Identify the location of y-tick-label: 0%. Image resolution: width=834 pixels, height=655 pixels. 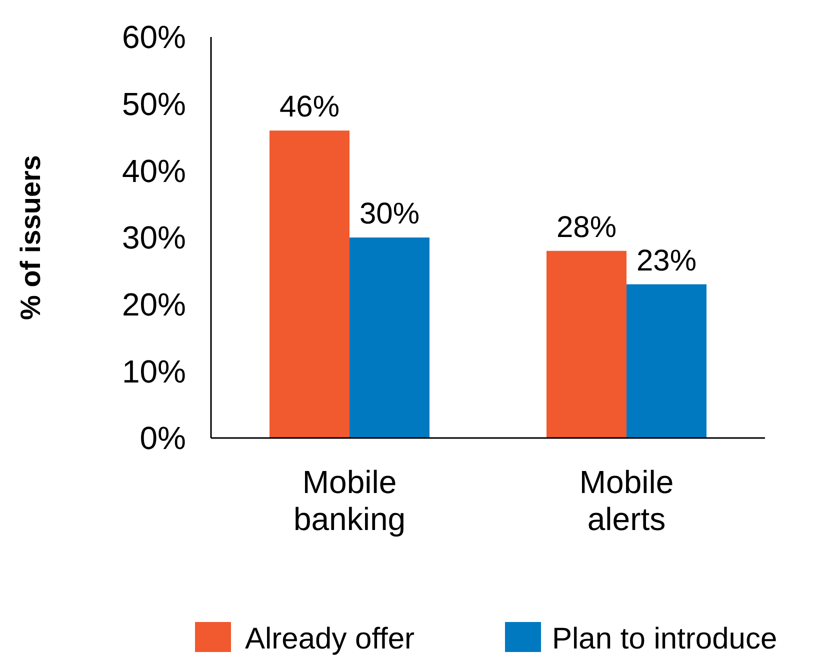
(163, 438).